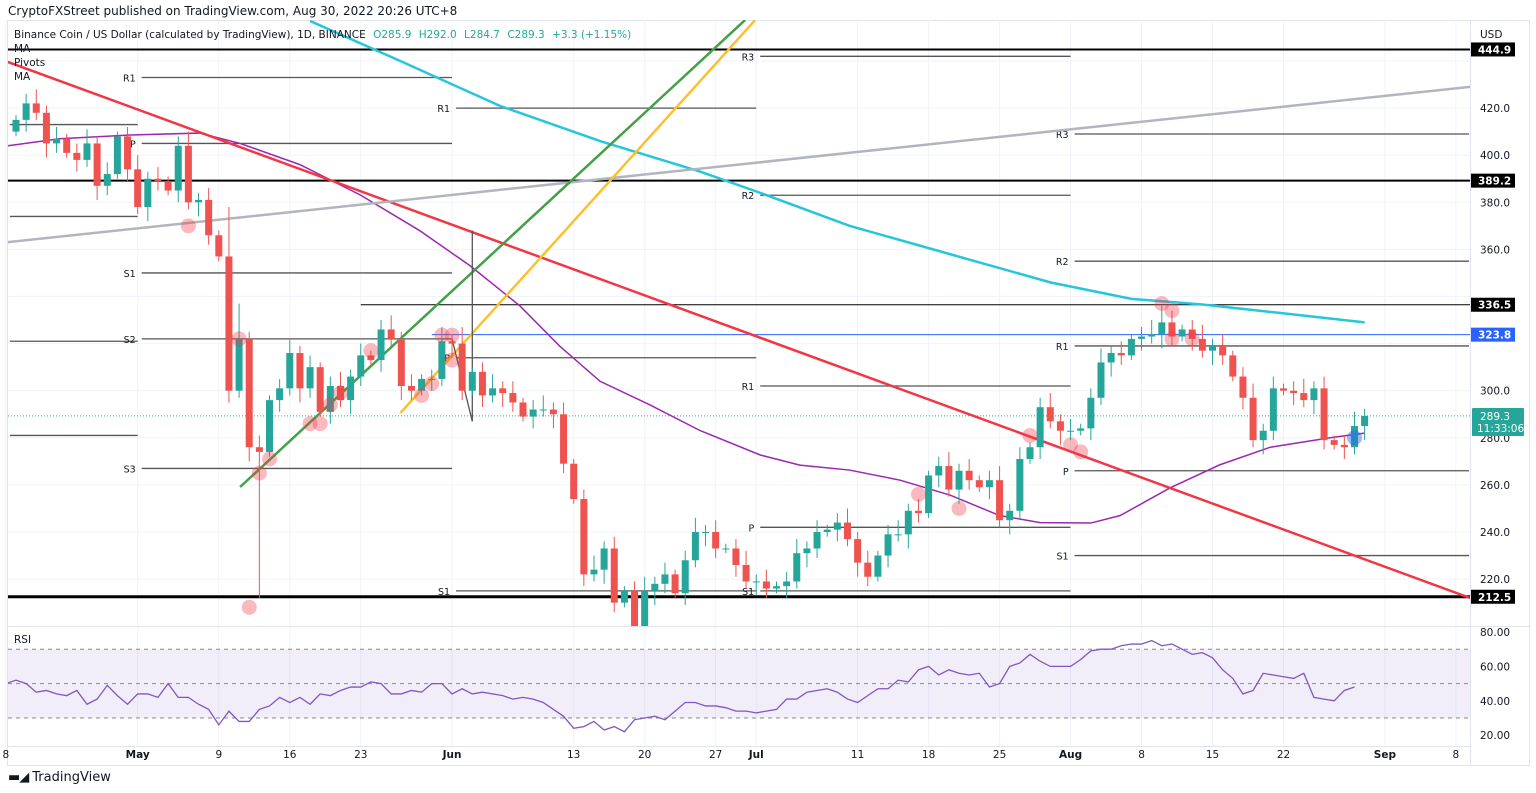 The width and height of the screenshot is (1536, 793). What do you see at coordinates (392, 35) in the screenshot?
I see `ohlc-open: O285.9` at bounding box center [392, 35].